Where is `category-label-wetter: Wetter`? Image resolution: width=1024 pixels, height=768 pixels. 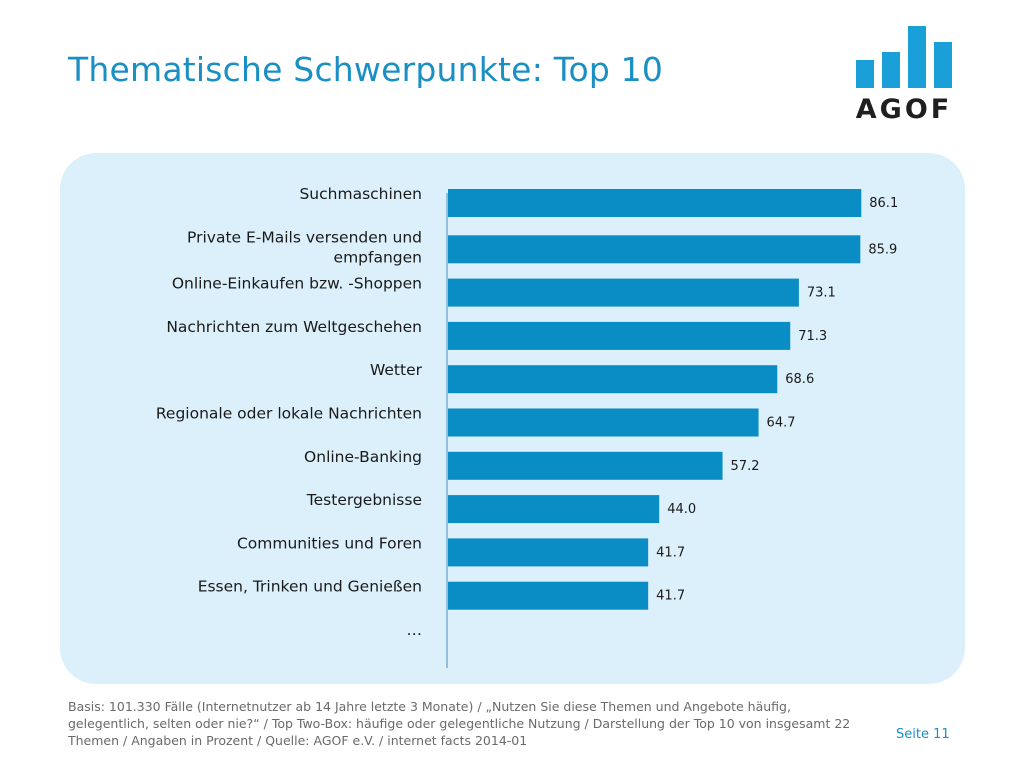
category-label-wetter: Wetter is located at coordinates (396, 370).